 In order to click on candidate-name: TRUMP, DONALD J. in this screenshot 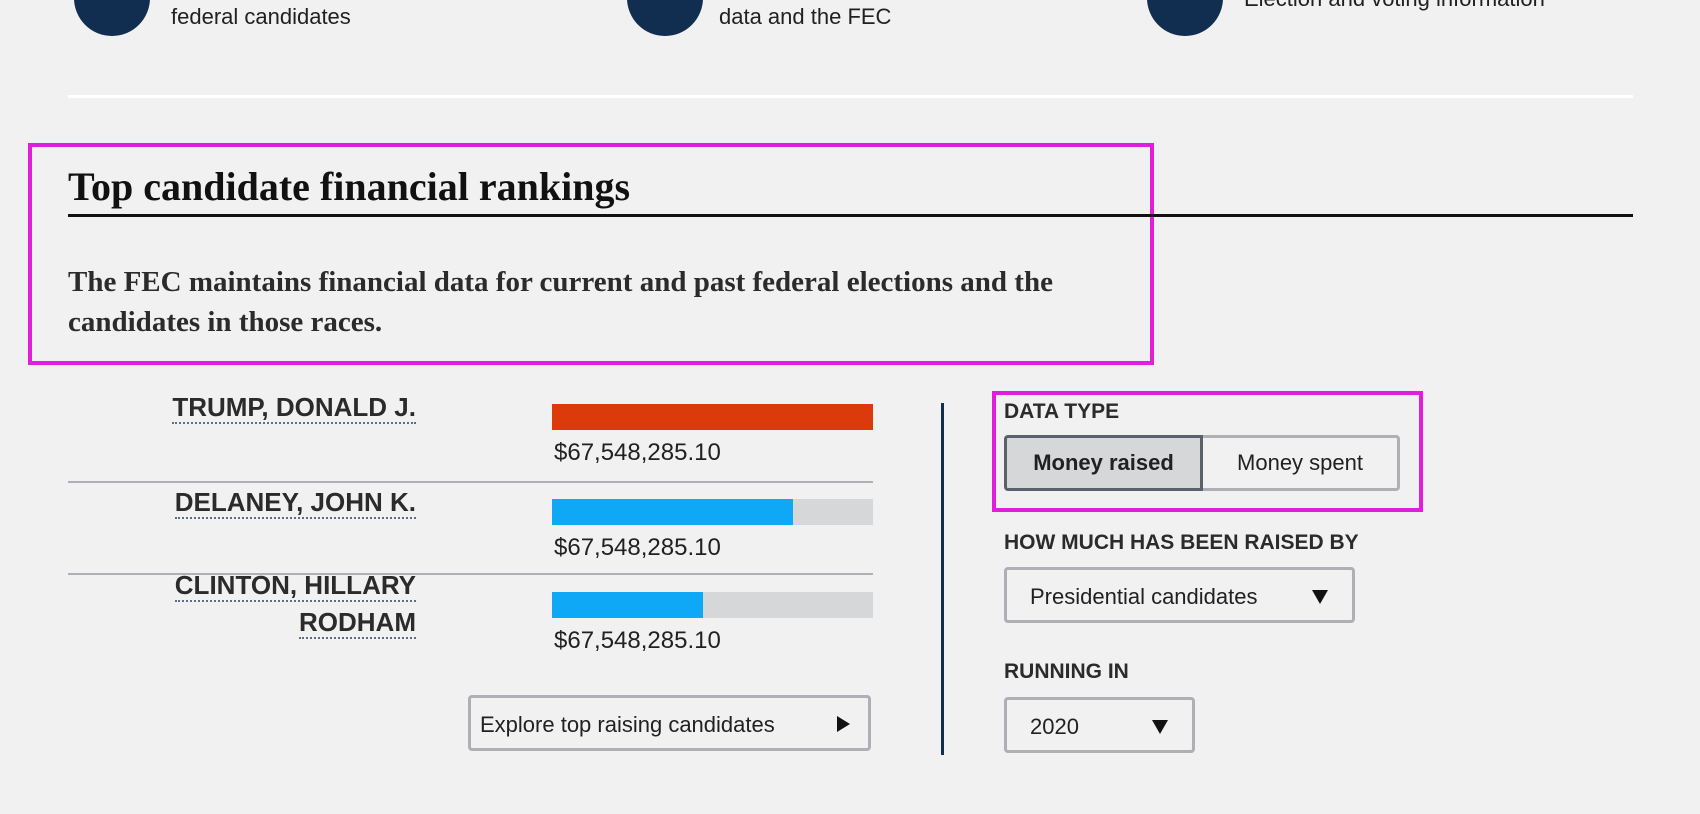, I will do `click(276, 407)`.